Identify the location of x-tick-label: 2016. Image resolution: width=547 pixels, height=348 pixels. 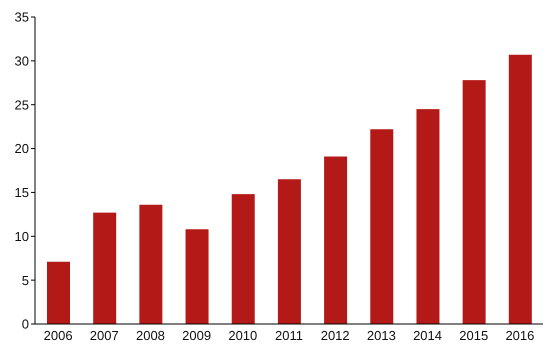
(519, 336).